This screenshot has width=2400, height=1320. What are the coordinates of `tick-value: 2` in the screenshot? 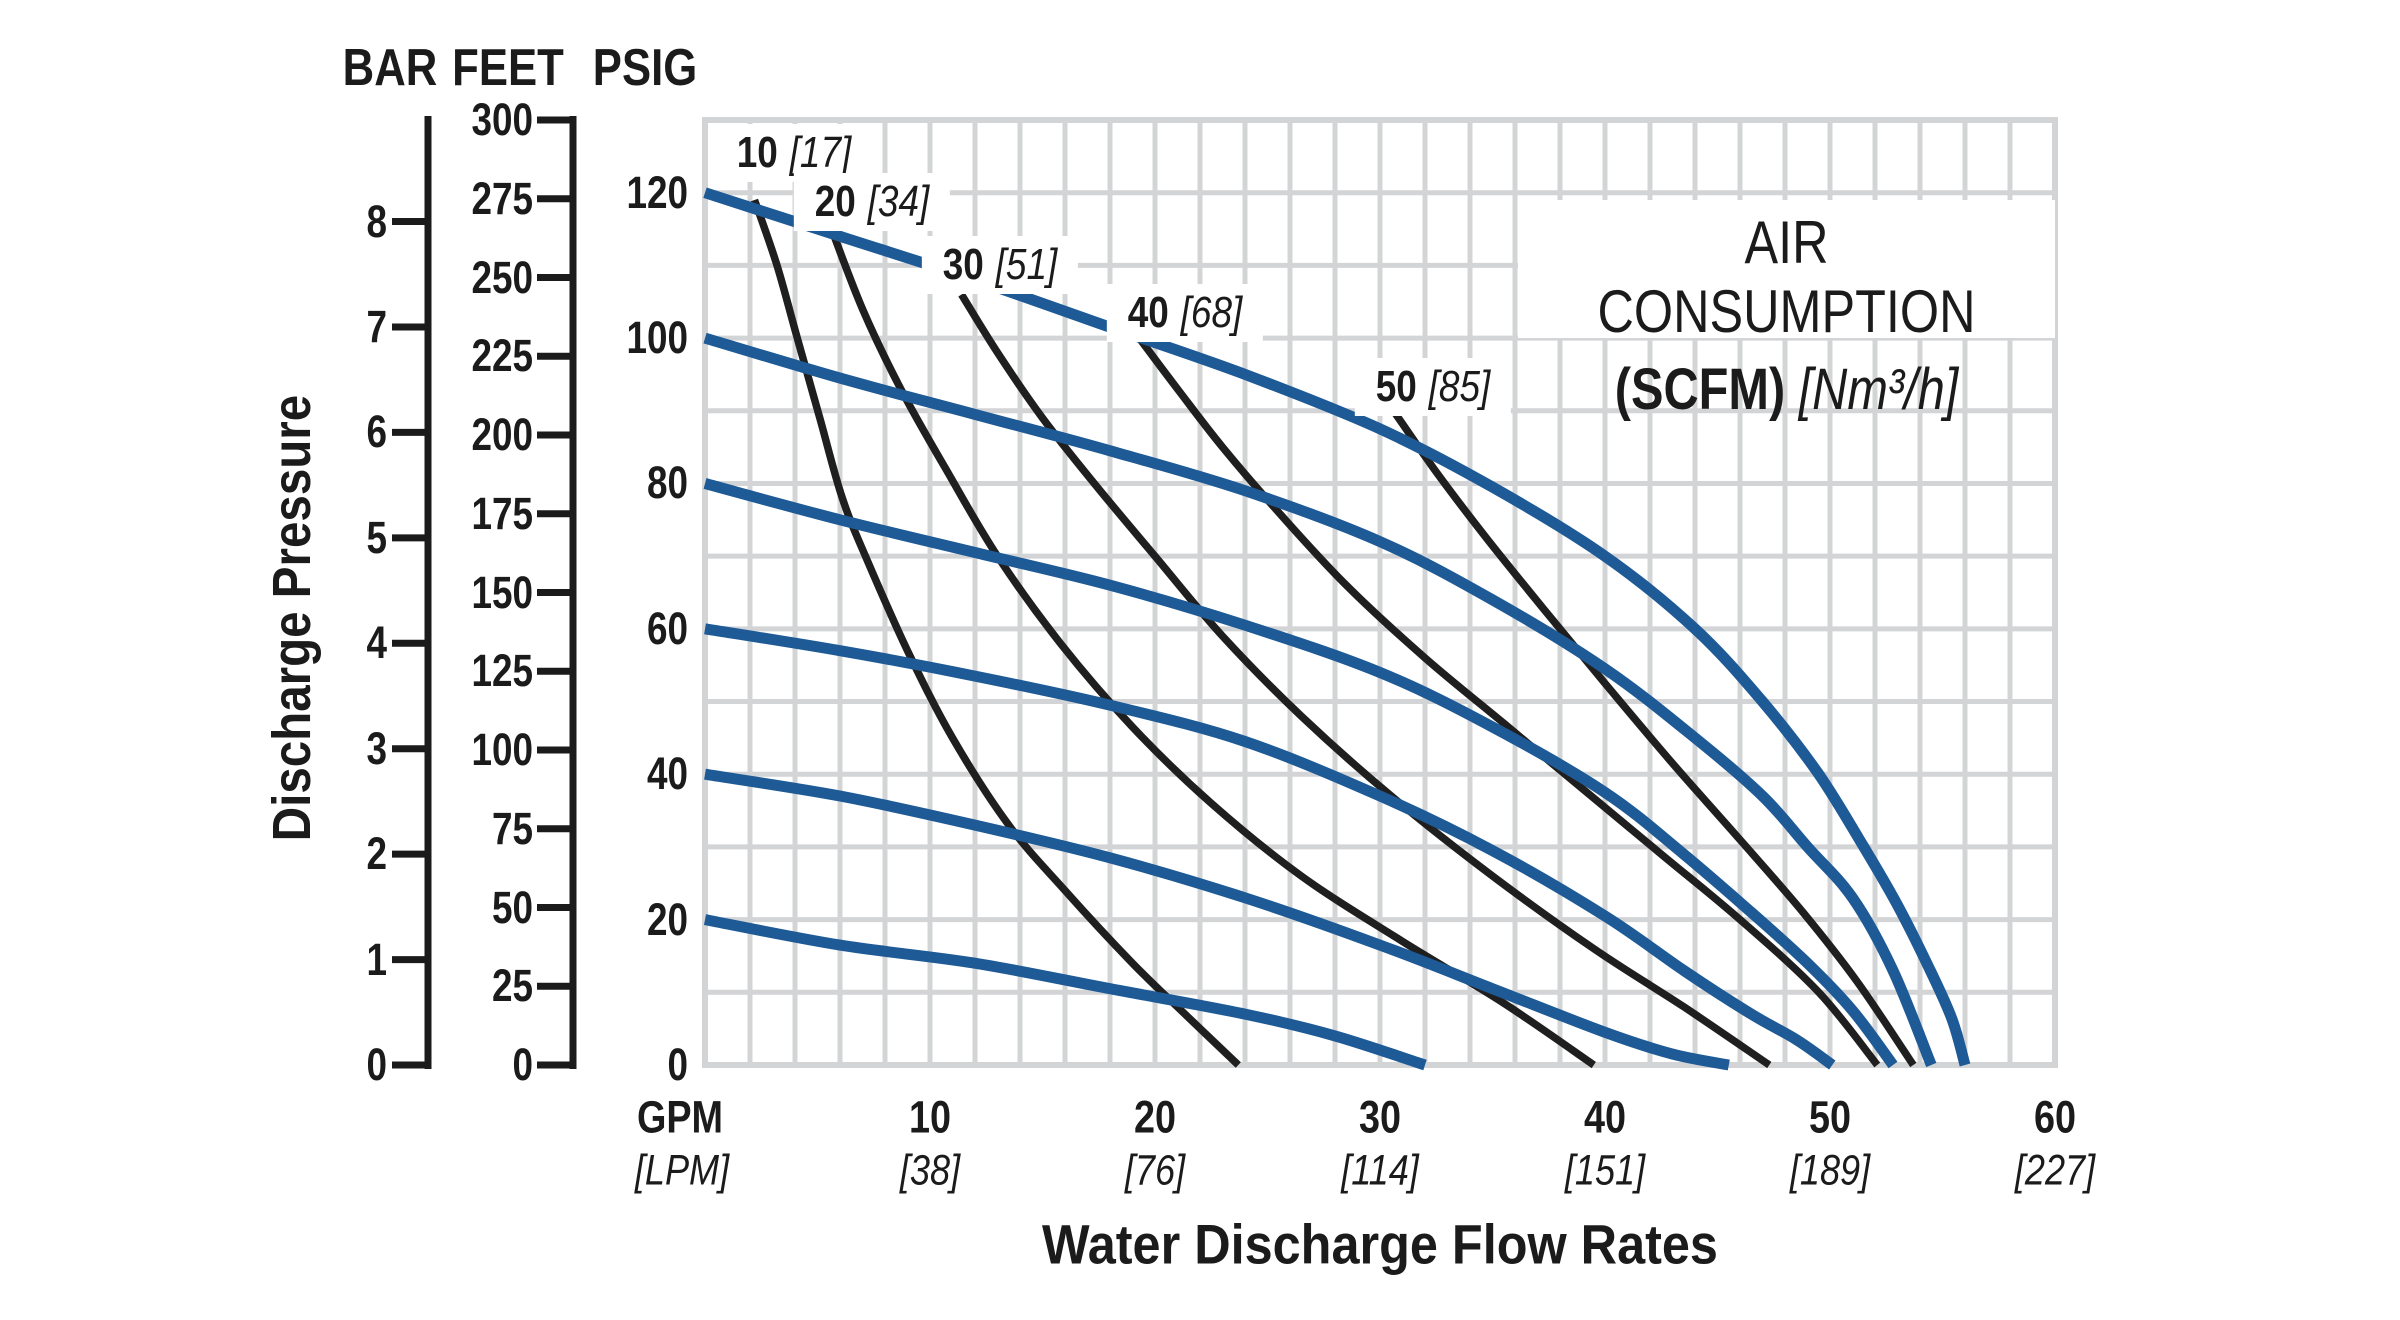 It's located at (376, 854).